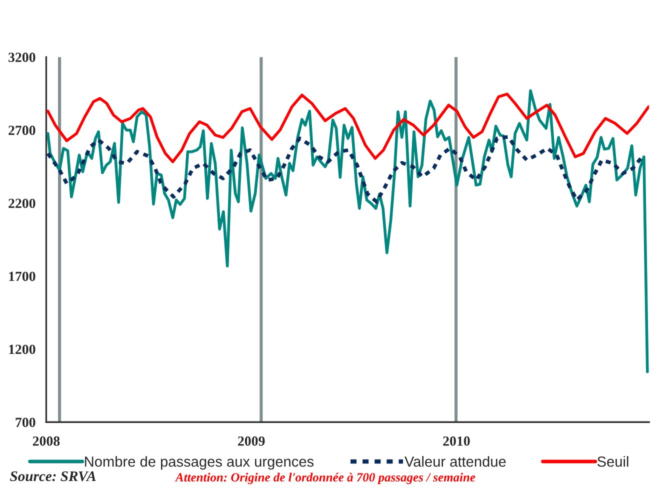  Describe the element at coordinates (22, 349) in the screenshot. I see `y-tick-label: 1200` at that location.